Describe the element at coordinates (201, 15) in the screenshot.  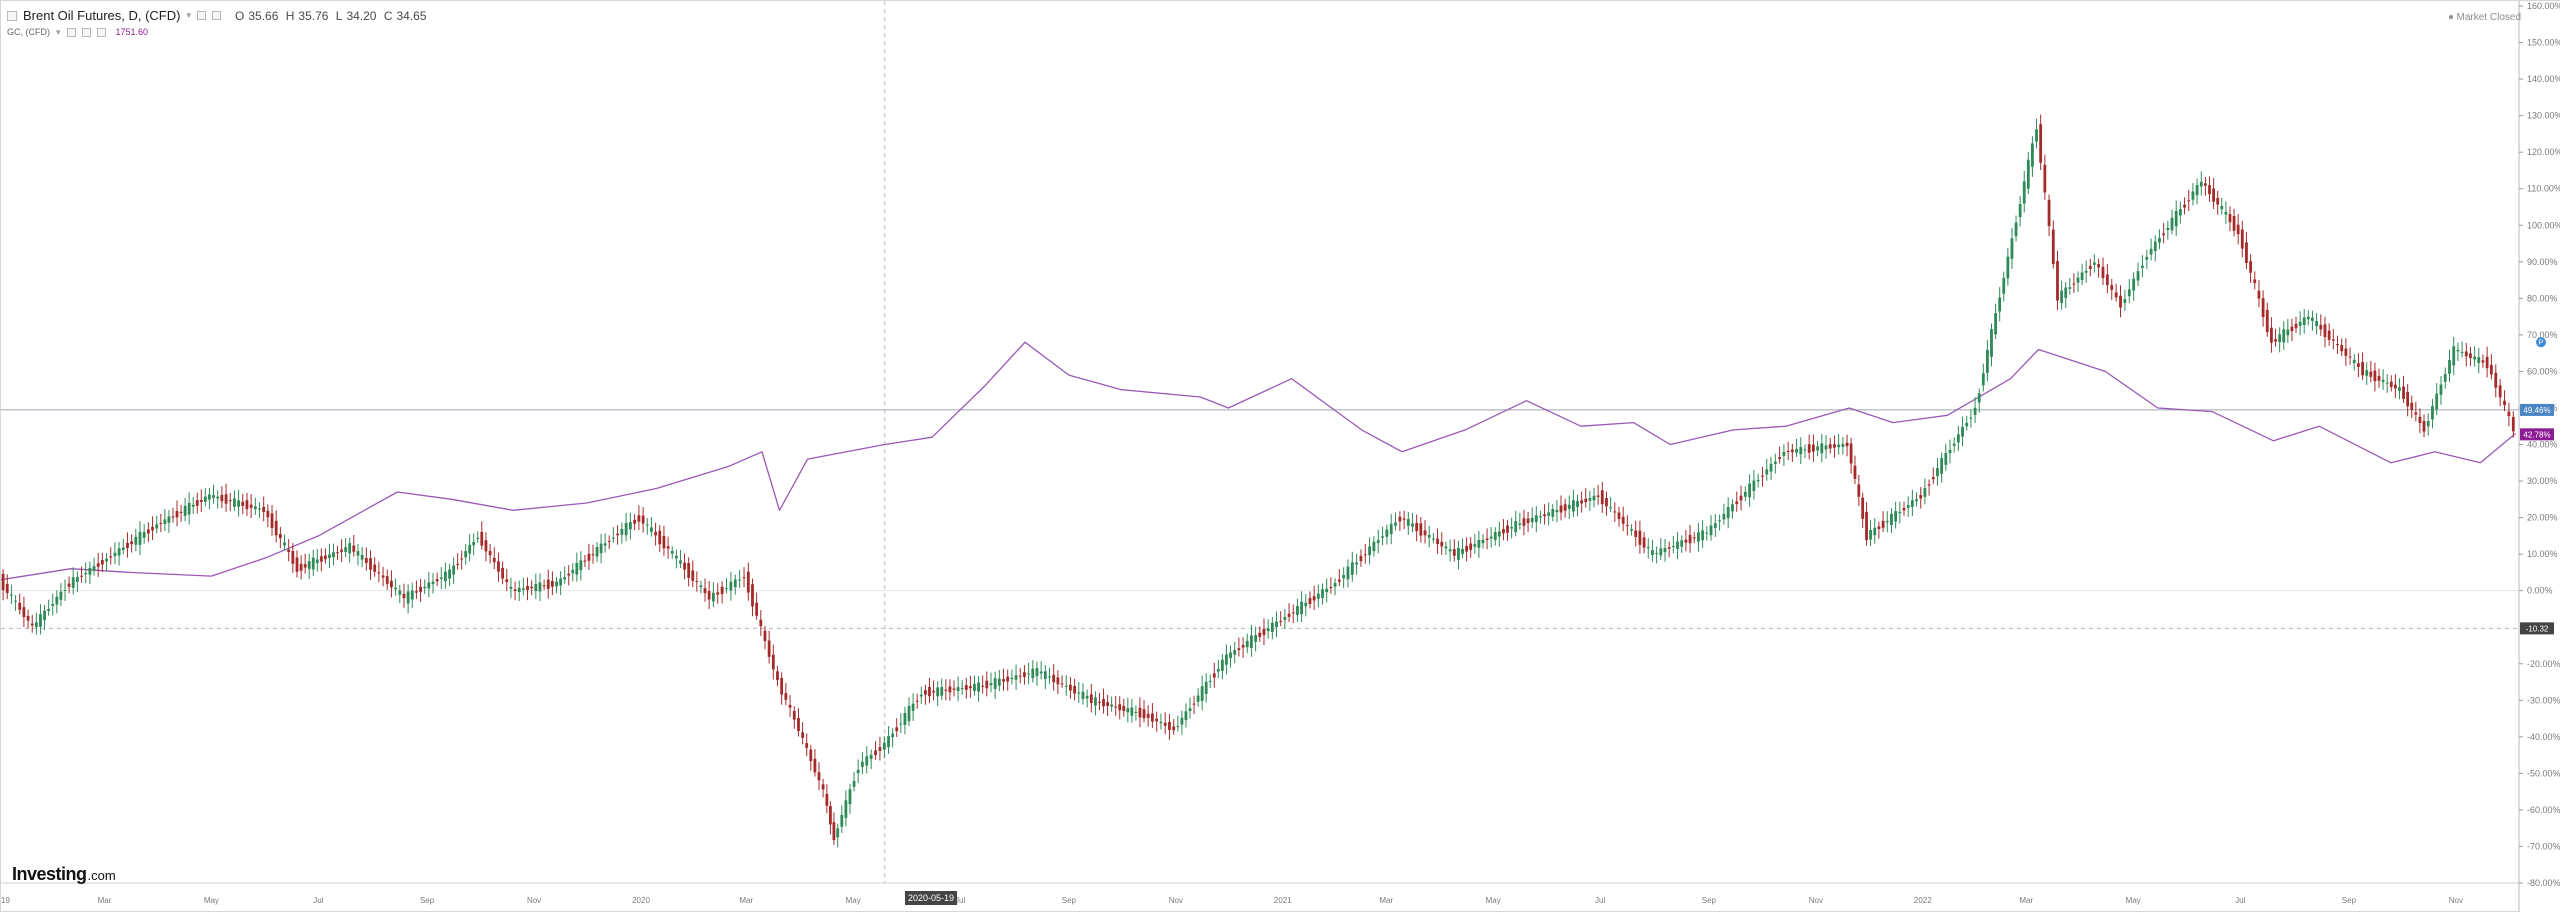
I see `visibility-icon` at that location.